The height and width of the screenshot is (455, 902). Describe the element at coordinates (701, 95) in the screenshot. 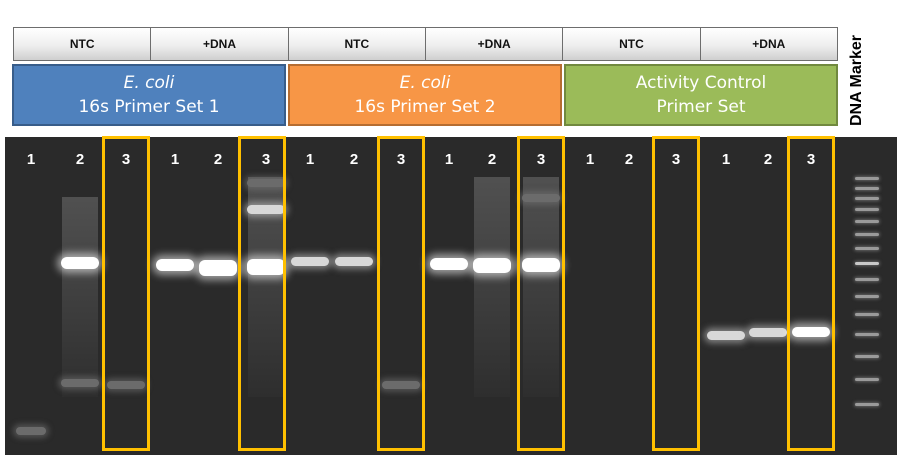

I see `primer-set-3: Activity Control Primer Set` at that location.